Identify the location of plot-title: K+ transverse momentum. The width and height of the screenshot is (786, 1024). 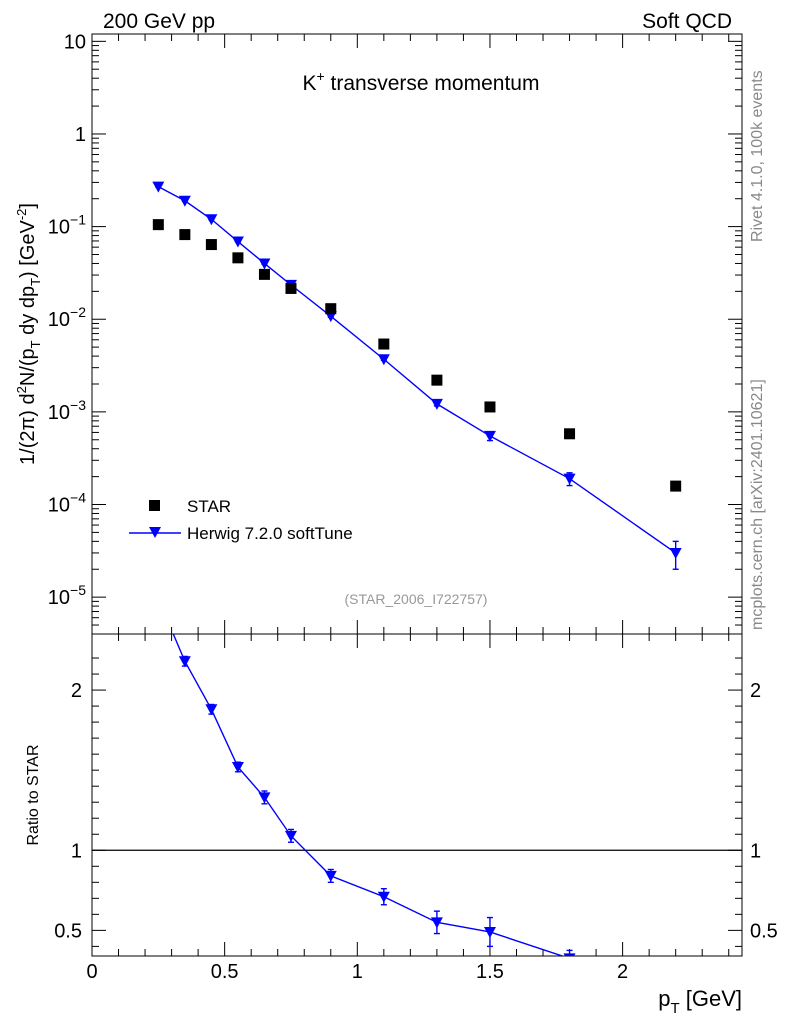
(421, 81).